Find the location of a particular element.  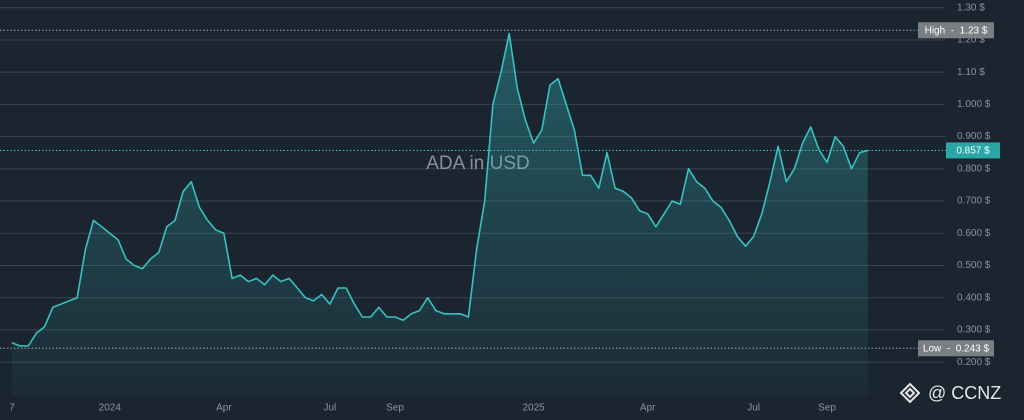

high-label: High - 1.23 $ is located at coordinates (956, 30).